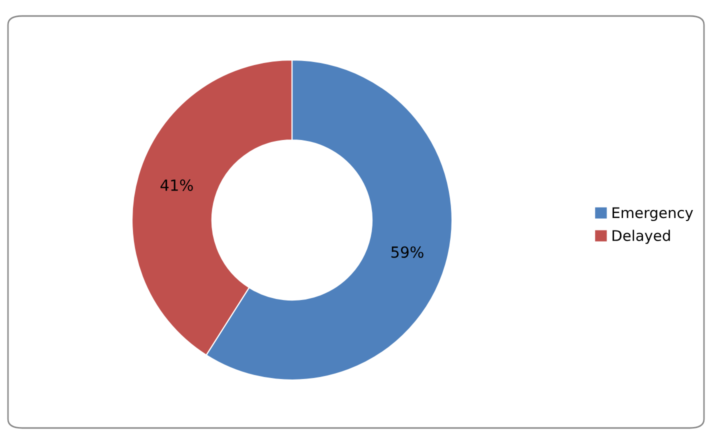 This screenshot has width=712, height=442. I want to click on data-label: 59%, so click(407, 252).